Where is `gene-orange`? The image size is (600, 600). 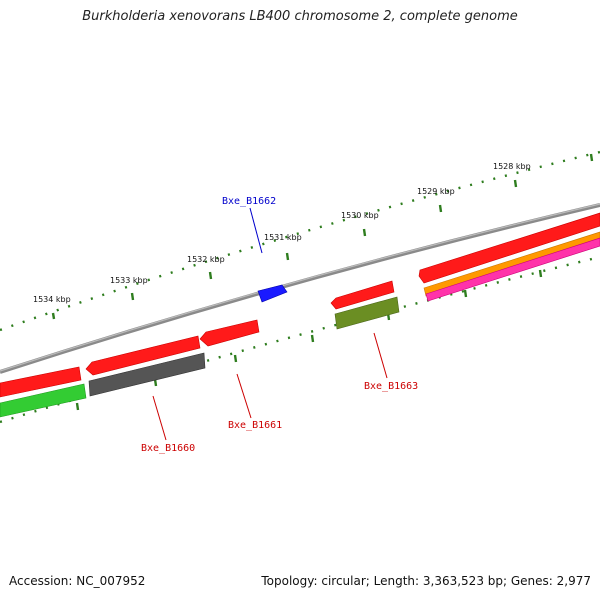
gene-orange is located at coordinates (511, 264).